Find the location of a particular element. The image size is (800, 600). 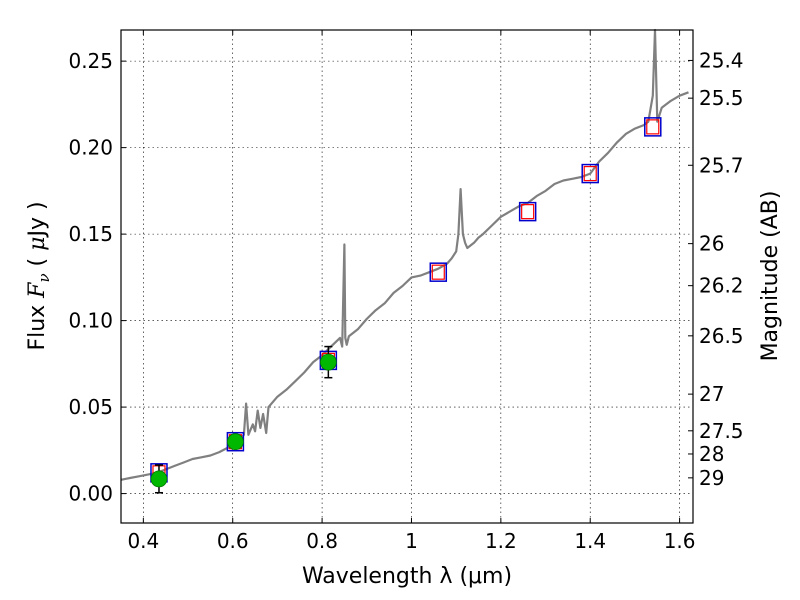

x-tick-label: 1.2 is located at coordinates (501, 541).